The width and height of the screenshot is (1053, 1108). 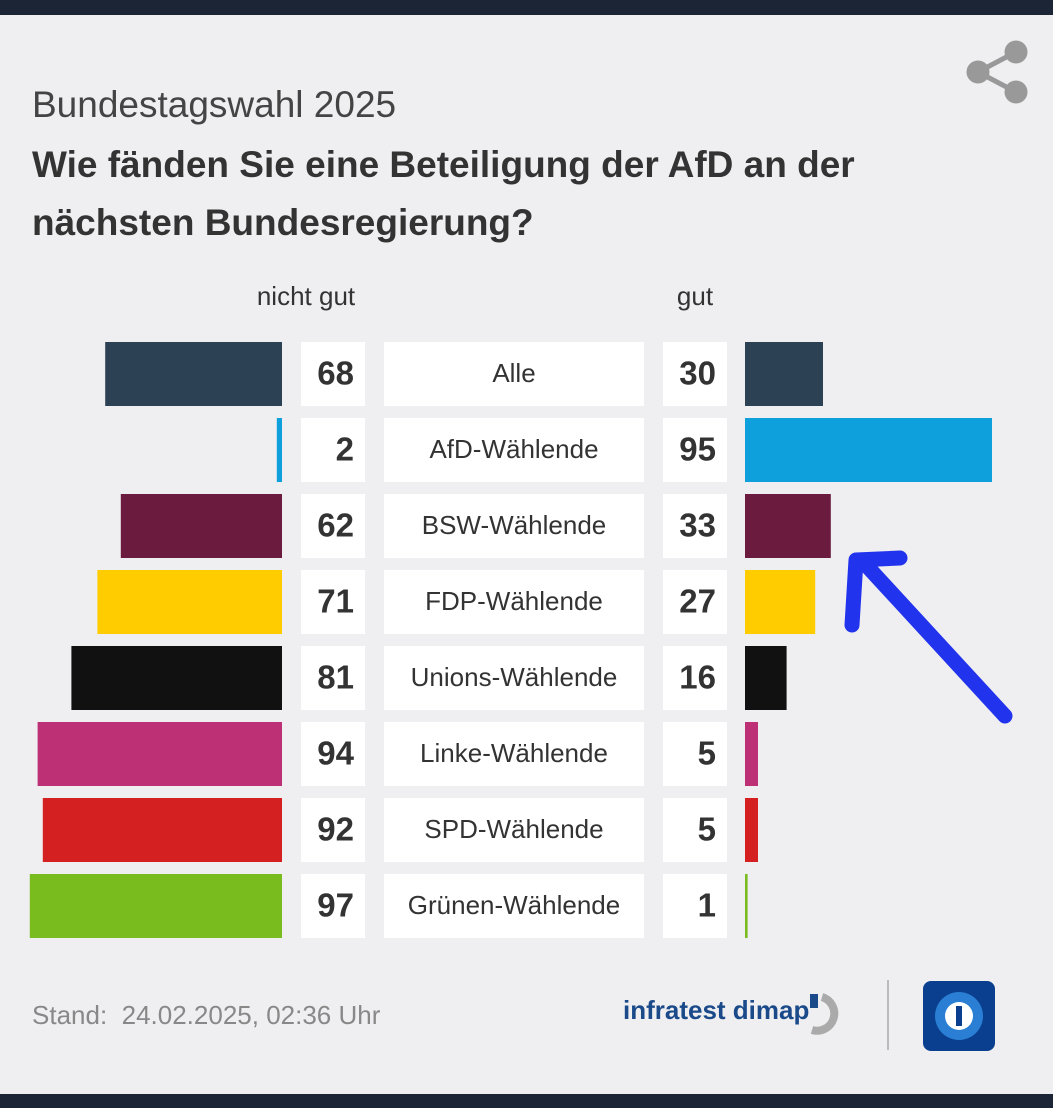 I want to click on left-header: nicht gut, so click(x=306, y=296).